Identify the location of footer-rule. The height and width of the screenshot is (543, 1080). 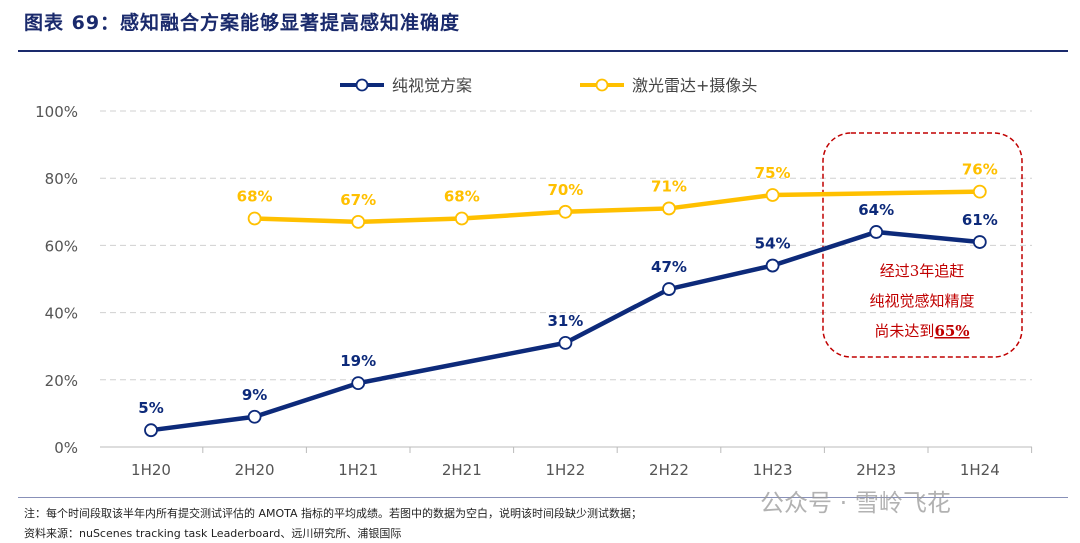
(543, 497).